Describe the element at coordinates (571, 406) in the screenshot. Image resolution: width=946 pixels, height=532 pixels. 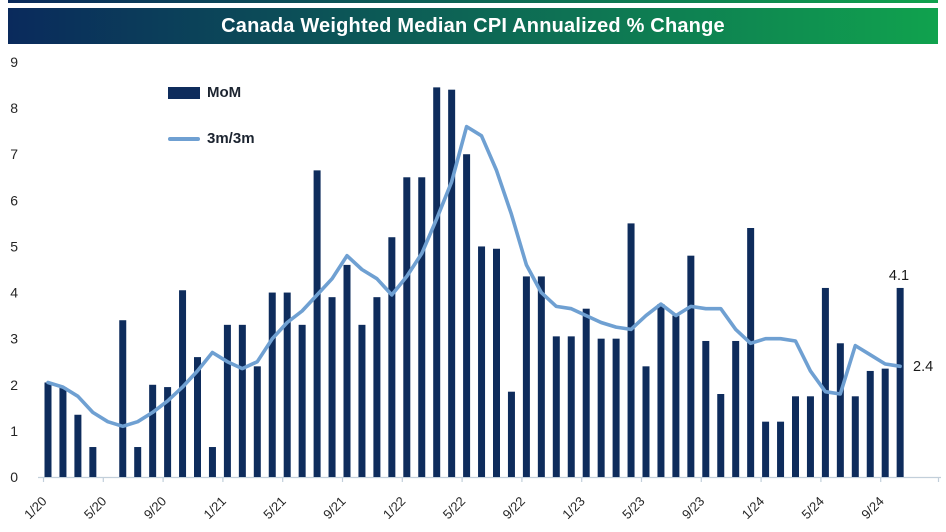
I see `bar-12/22` at that location.